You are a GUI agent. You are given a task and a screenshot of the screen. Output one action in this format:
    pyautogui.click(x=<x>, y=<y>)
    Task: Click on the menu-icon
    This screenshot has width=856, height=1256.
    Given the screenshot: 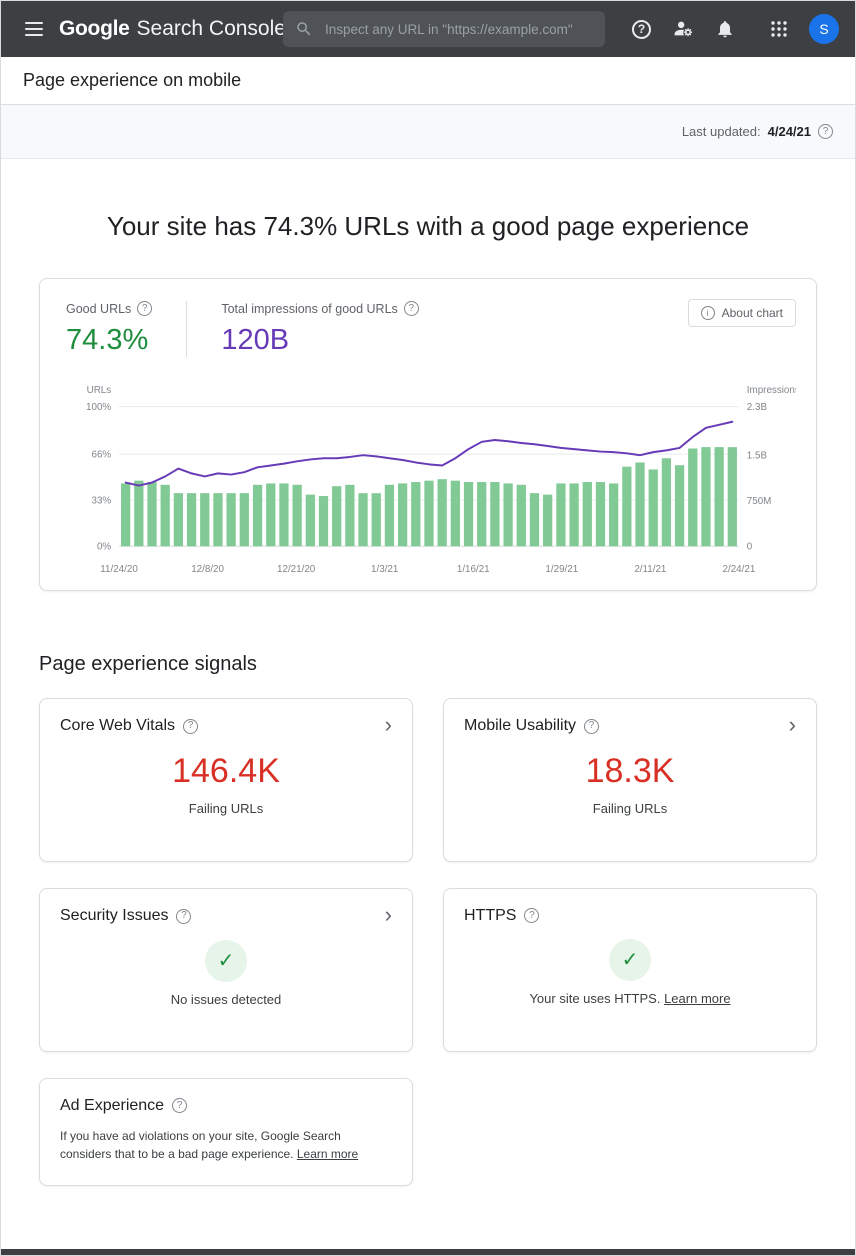 What is the action you would take?
    pyautogui.click(x=34, y=29)
    